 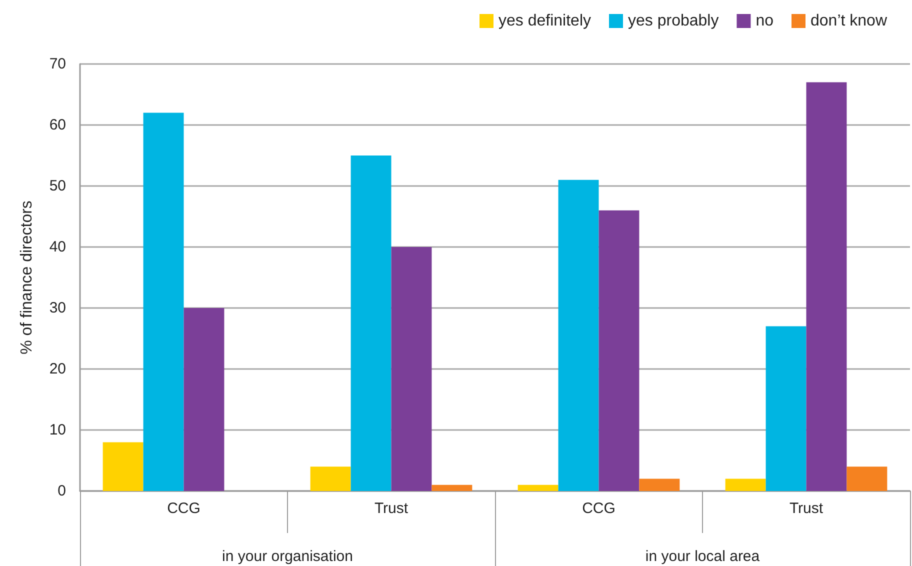 What do you see at coordinates (765, 21) in the screenshot?
I see `legend-label: no` at bounding box center [765, 21].